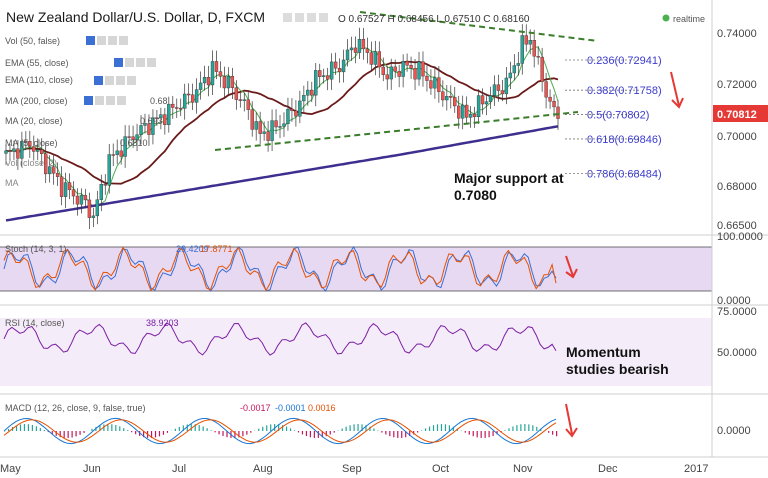  What do you see at coordinates (75, 408) in the screenshot?
I see `legend-macd: MACD (12, 26, close, 9, false, true)` at bounding box center [75, 408].